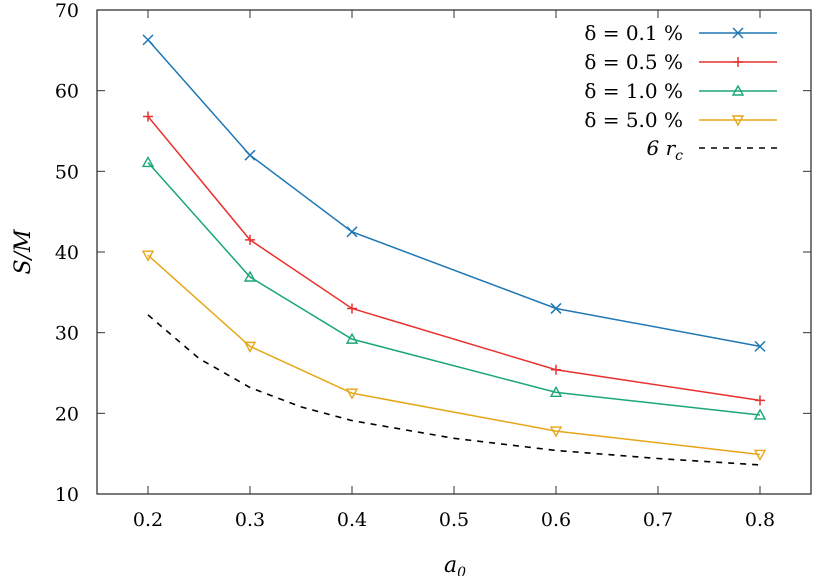 This screenshot has height=576, width=813. Describe the element at coordinates (658, 520) in the screenshot. I see `x-tick-label: 0.7` at that location.